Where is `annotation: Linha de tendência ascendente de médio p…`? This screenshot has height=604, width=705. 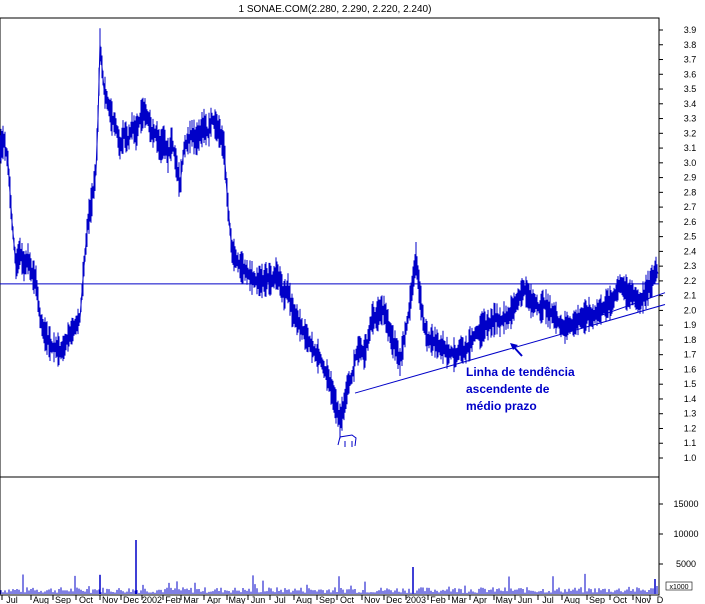 annotation: Linha de tendência ascendente de médio p… is located at coordinates (456, 406).